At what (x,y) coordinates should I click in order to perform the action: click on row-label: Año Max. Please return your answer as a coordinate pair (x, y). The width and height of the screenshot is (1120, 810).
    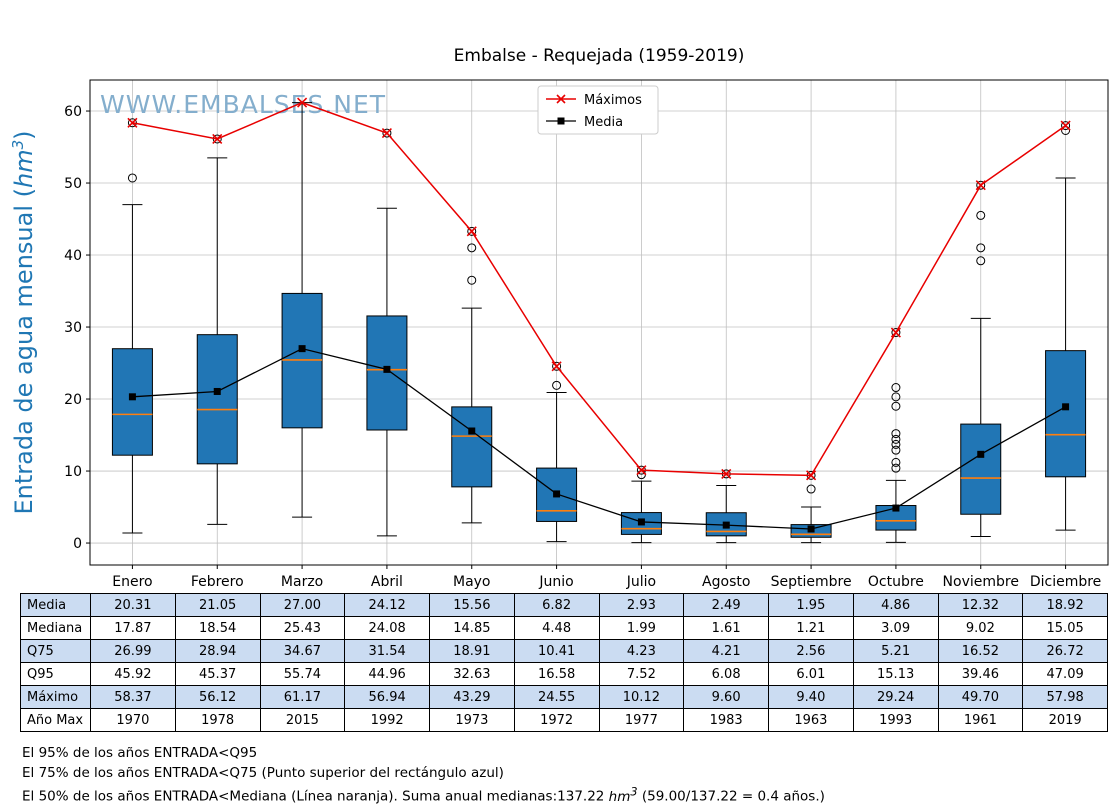
    Looking at the image, I should click on (55, 720).